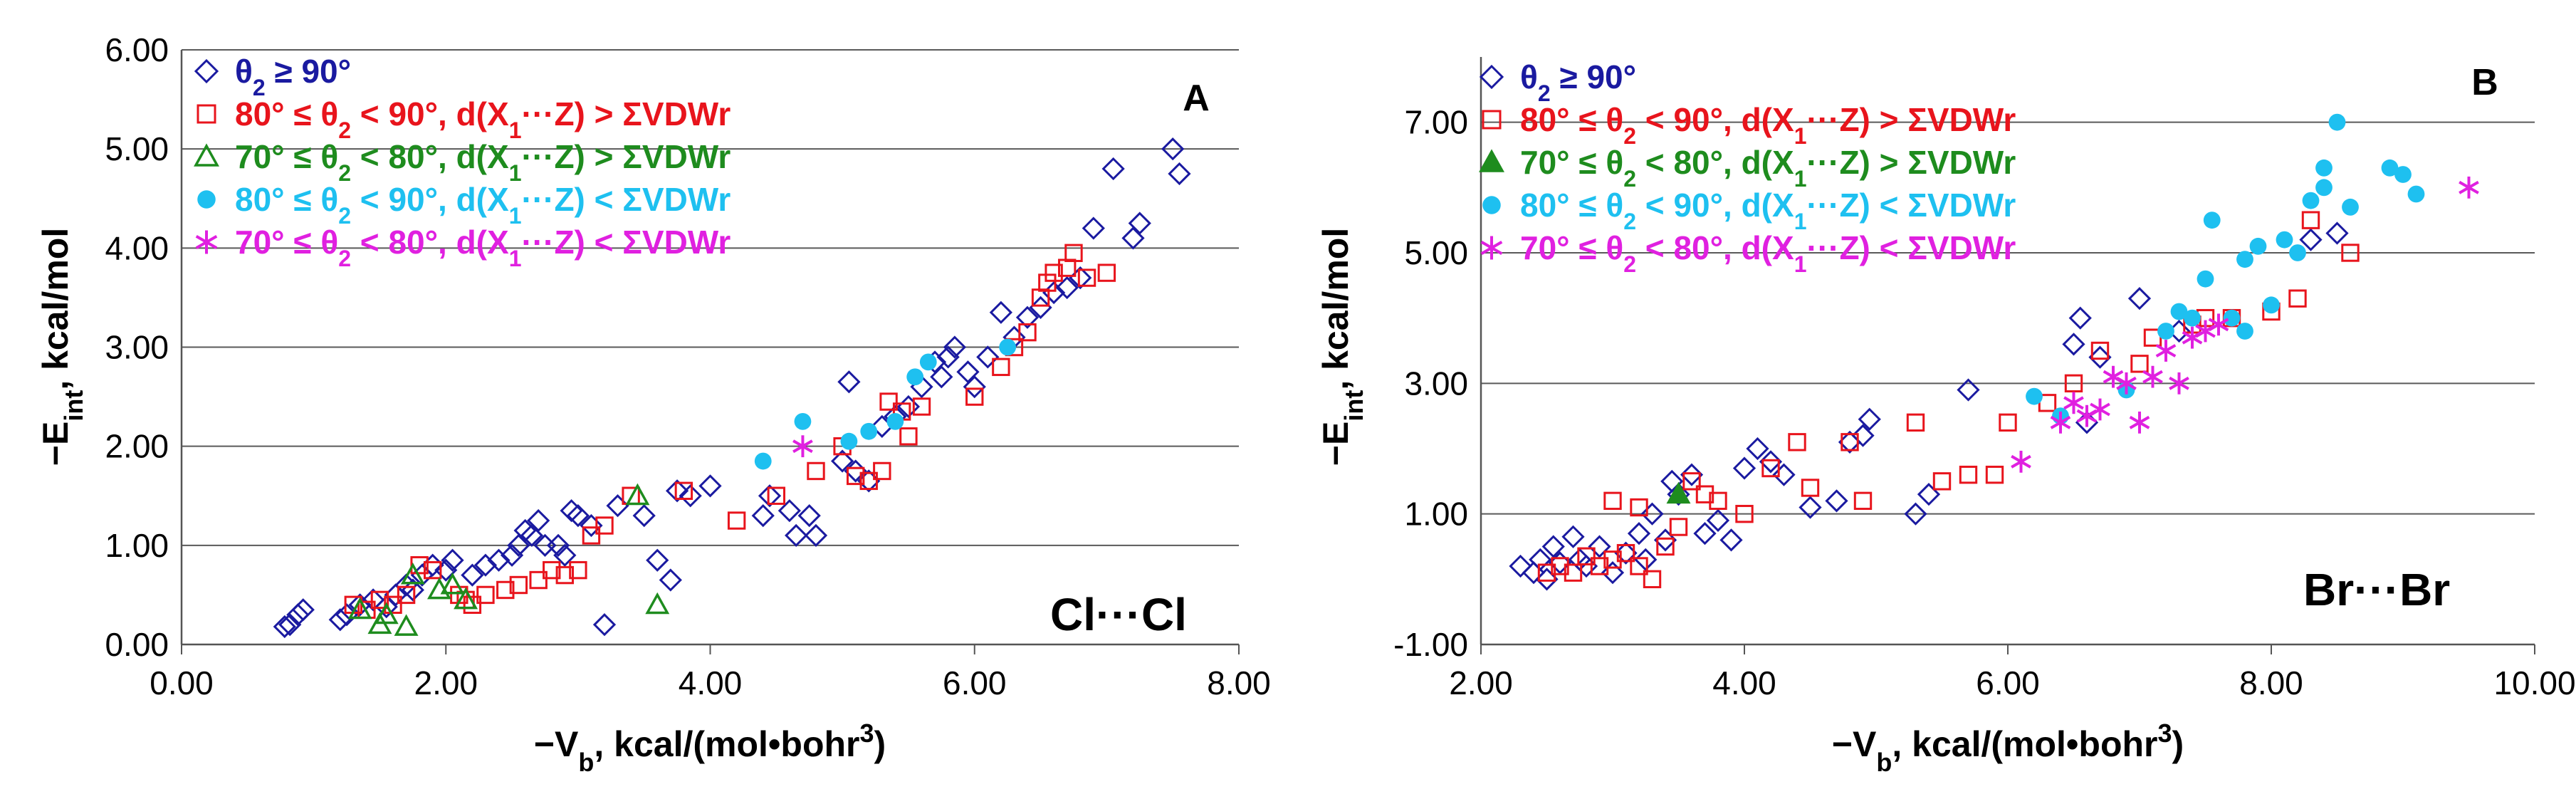 This screenshot has width=2576, height=799. Describe the element at coordinates (308, 72) in the screenshot. I see `legend-label-part: ≥ 90°` at that location.